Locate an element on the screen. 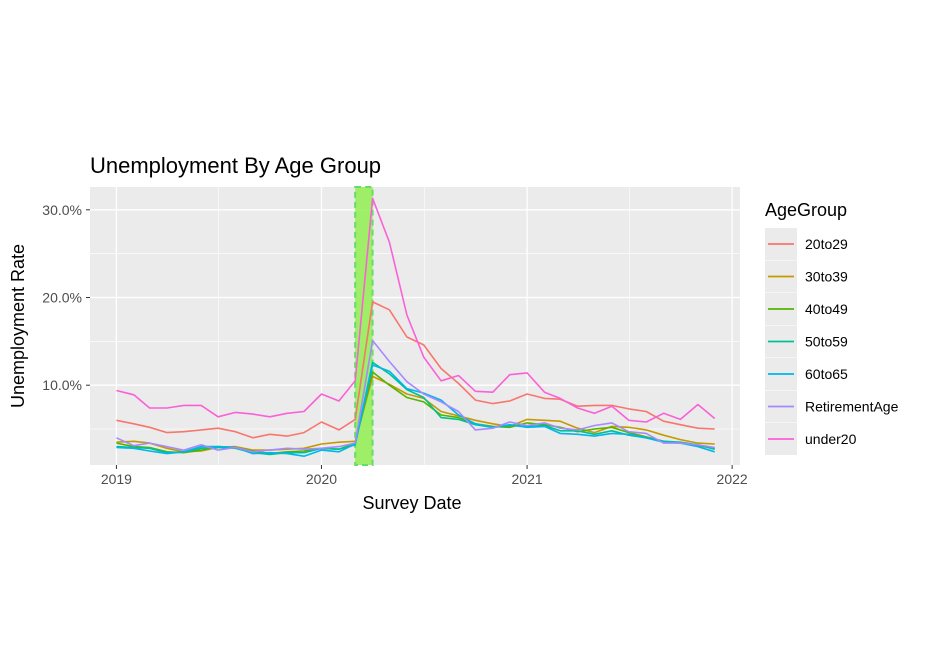 This screenshot has width=936, height=668. legend-label-RetirementAge: RetirementAge is located at coordinates (852, 407).